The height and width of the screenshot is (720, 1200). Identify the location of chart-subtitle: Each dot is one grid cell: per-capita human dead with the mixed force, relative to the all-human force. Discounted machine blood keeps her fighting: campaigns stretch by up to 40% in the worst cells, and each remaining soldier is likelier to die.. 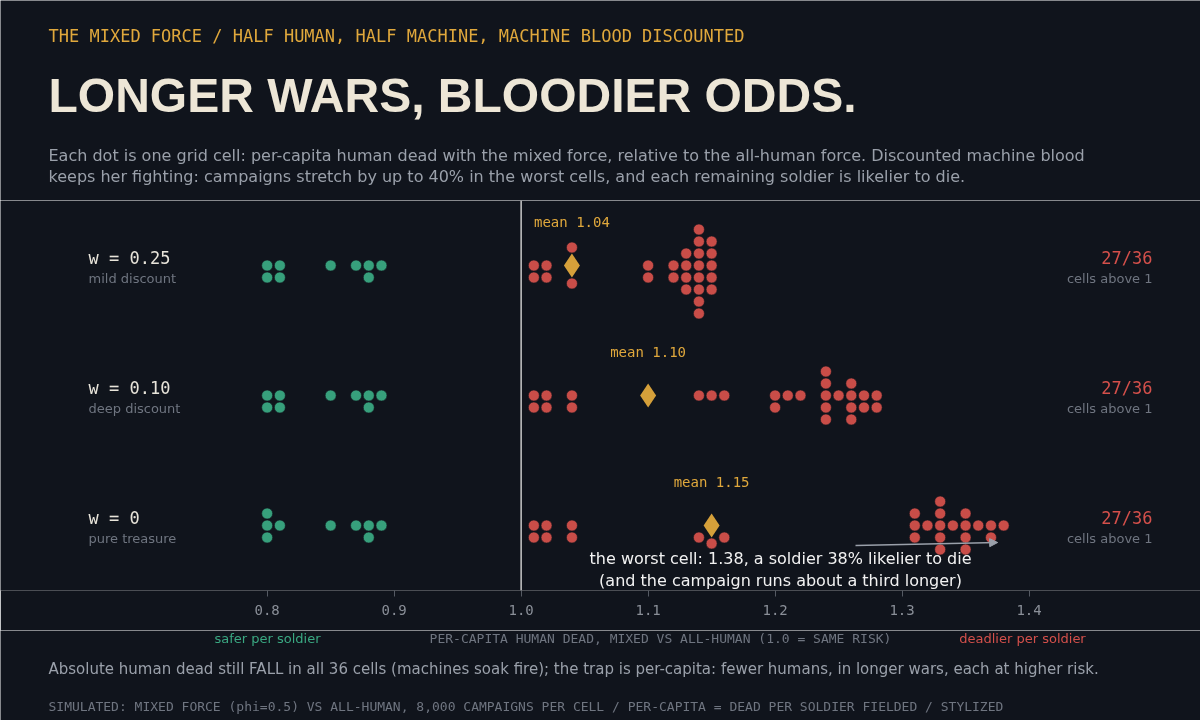
(566, 166).